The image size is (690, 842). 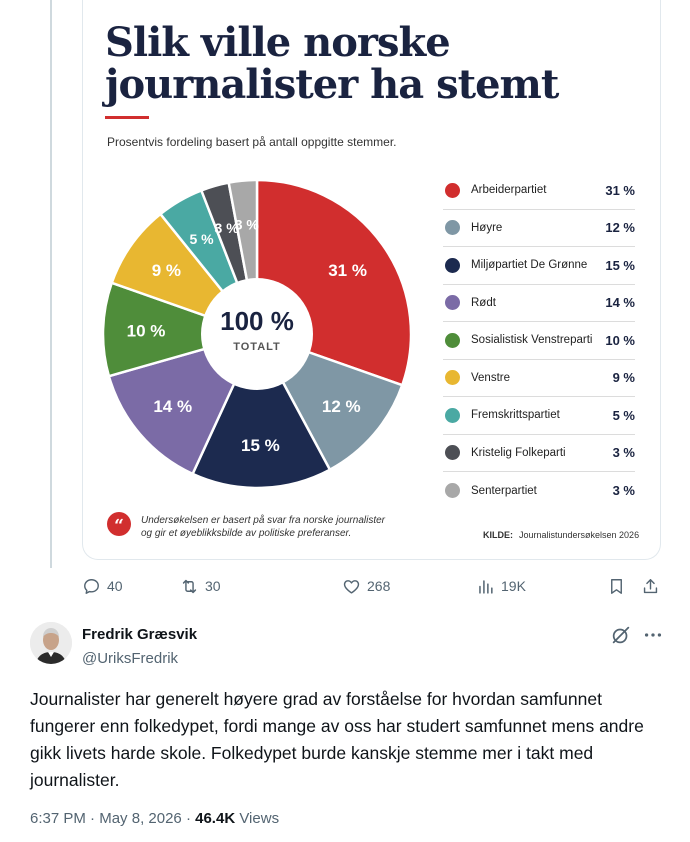 What do you see at coordinates (91, 586) in the screenshot?
I see `reply-icon` at bounding box center [91, 586].